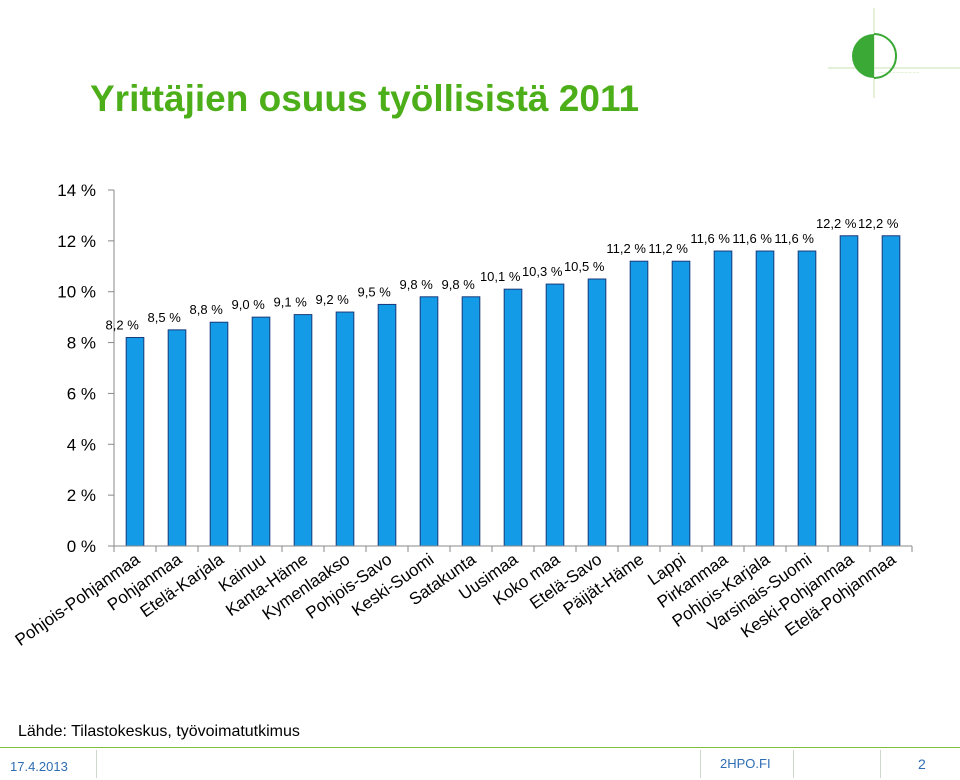 This screenshot has width=960, height=780. Describe the element at coordinates (86, 368) in the screenshot. I see `y-axis: 0 % 2 % 4 % 6 % 8 % 10 % 12 % 14 %` at that location.